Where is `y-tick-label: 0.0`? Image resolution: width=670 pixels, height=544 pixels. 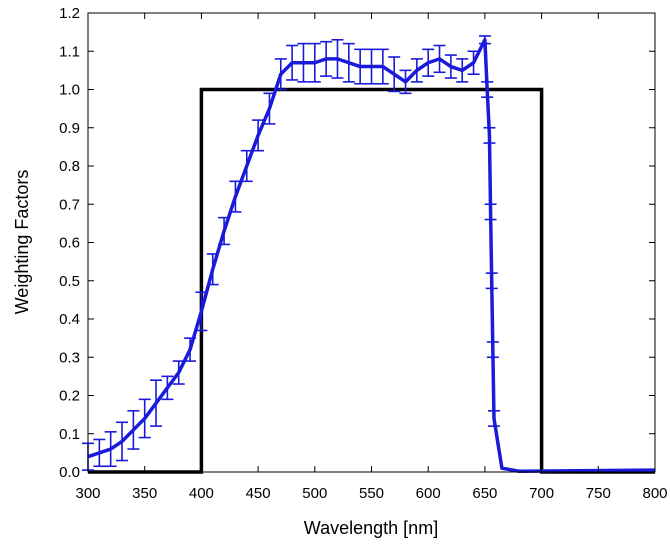
y-tick-label: 0.0 is located at coordinates (69, 472).